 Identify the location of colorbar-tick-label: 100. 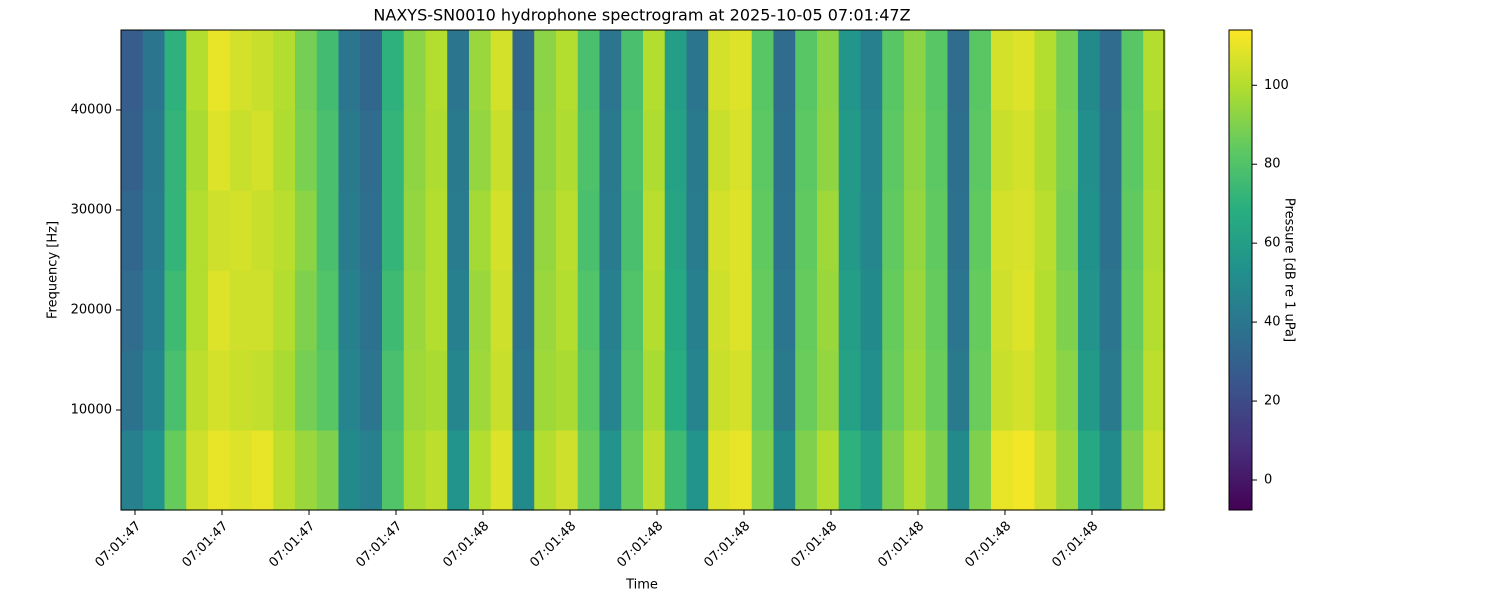
(1276, 85).